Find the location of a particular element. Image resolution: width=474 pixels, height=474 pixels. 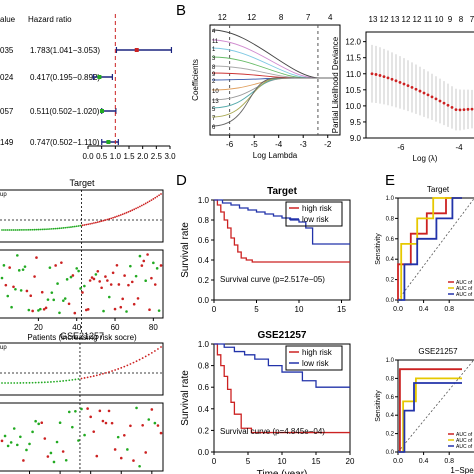

roc-x-tick-label: 0.8 is located at coordinates (449, 309).